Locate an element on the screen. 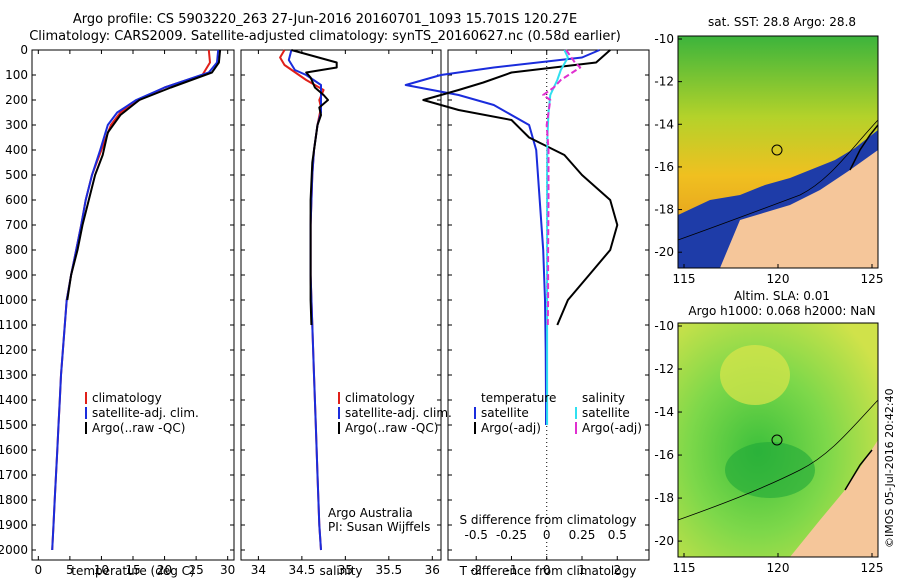 This screenshot has height=580, width=900. sla-contour is located at coordinates (778, 460).